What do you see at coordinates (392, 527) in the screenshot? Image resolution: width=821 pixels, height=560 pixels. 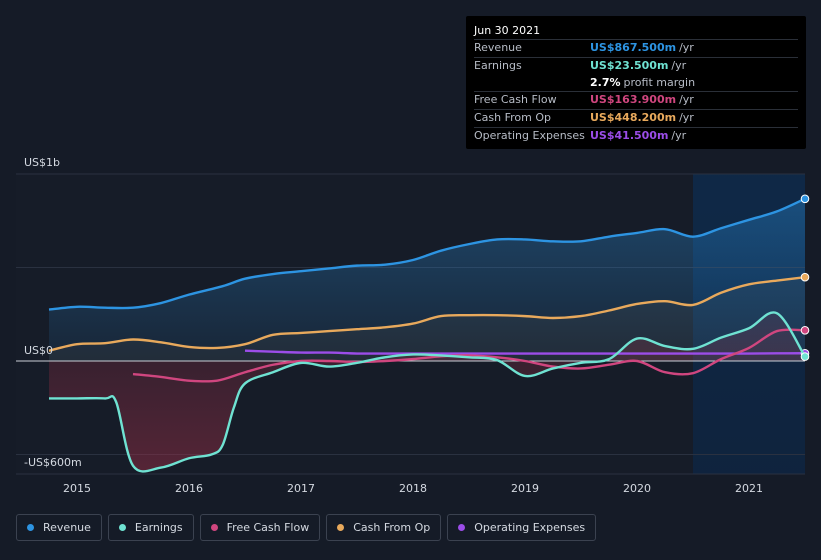 I see `legend-label: Cash From Op` at bounding box center [392, 527].